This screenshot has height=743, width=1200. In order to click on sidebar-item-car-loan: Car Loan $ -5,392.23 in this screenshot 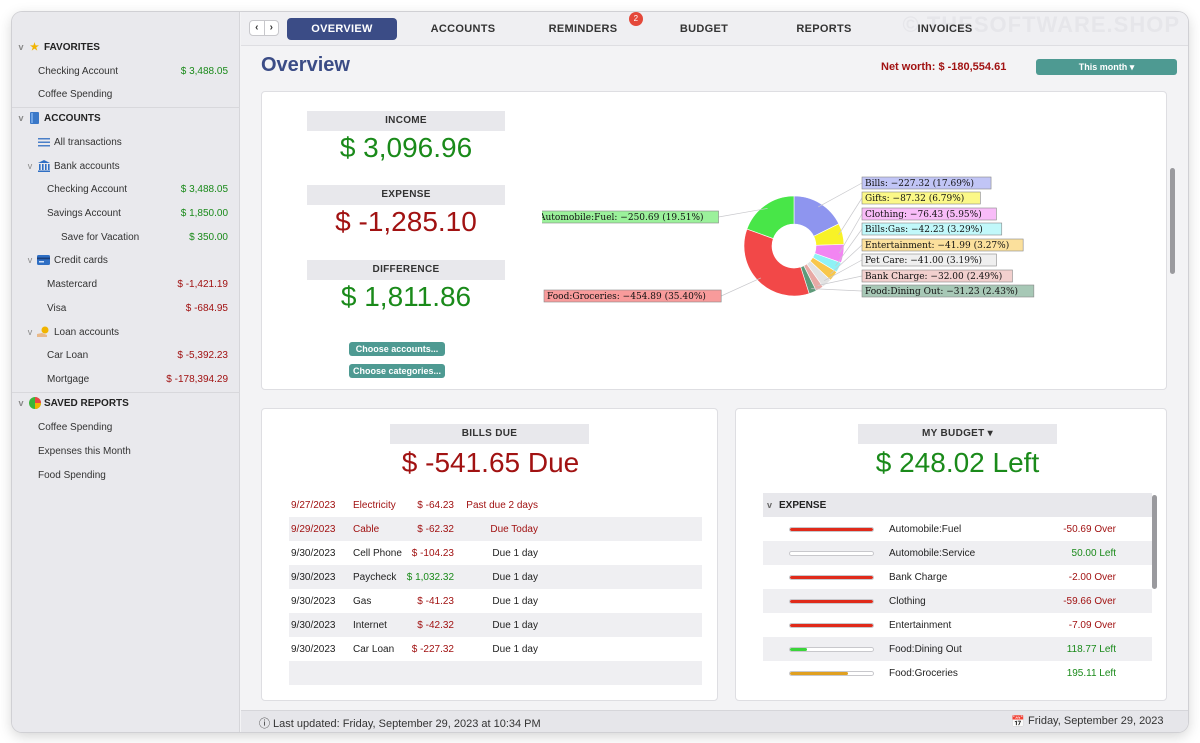, I will do `click(137, 355)`.